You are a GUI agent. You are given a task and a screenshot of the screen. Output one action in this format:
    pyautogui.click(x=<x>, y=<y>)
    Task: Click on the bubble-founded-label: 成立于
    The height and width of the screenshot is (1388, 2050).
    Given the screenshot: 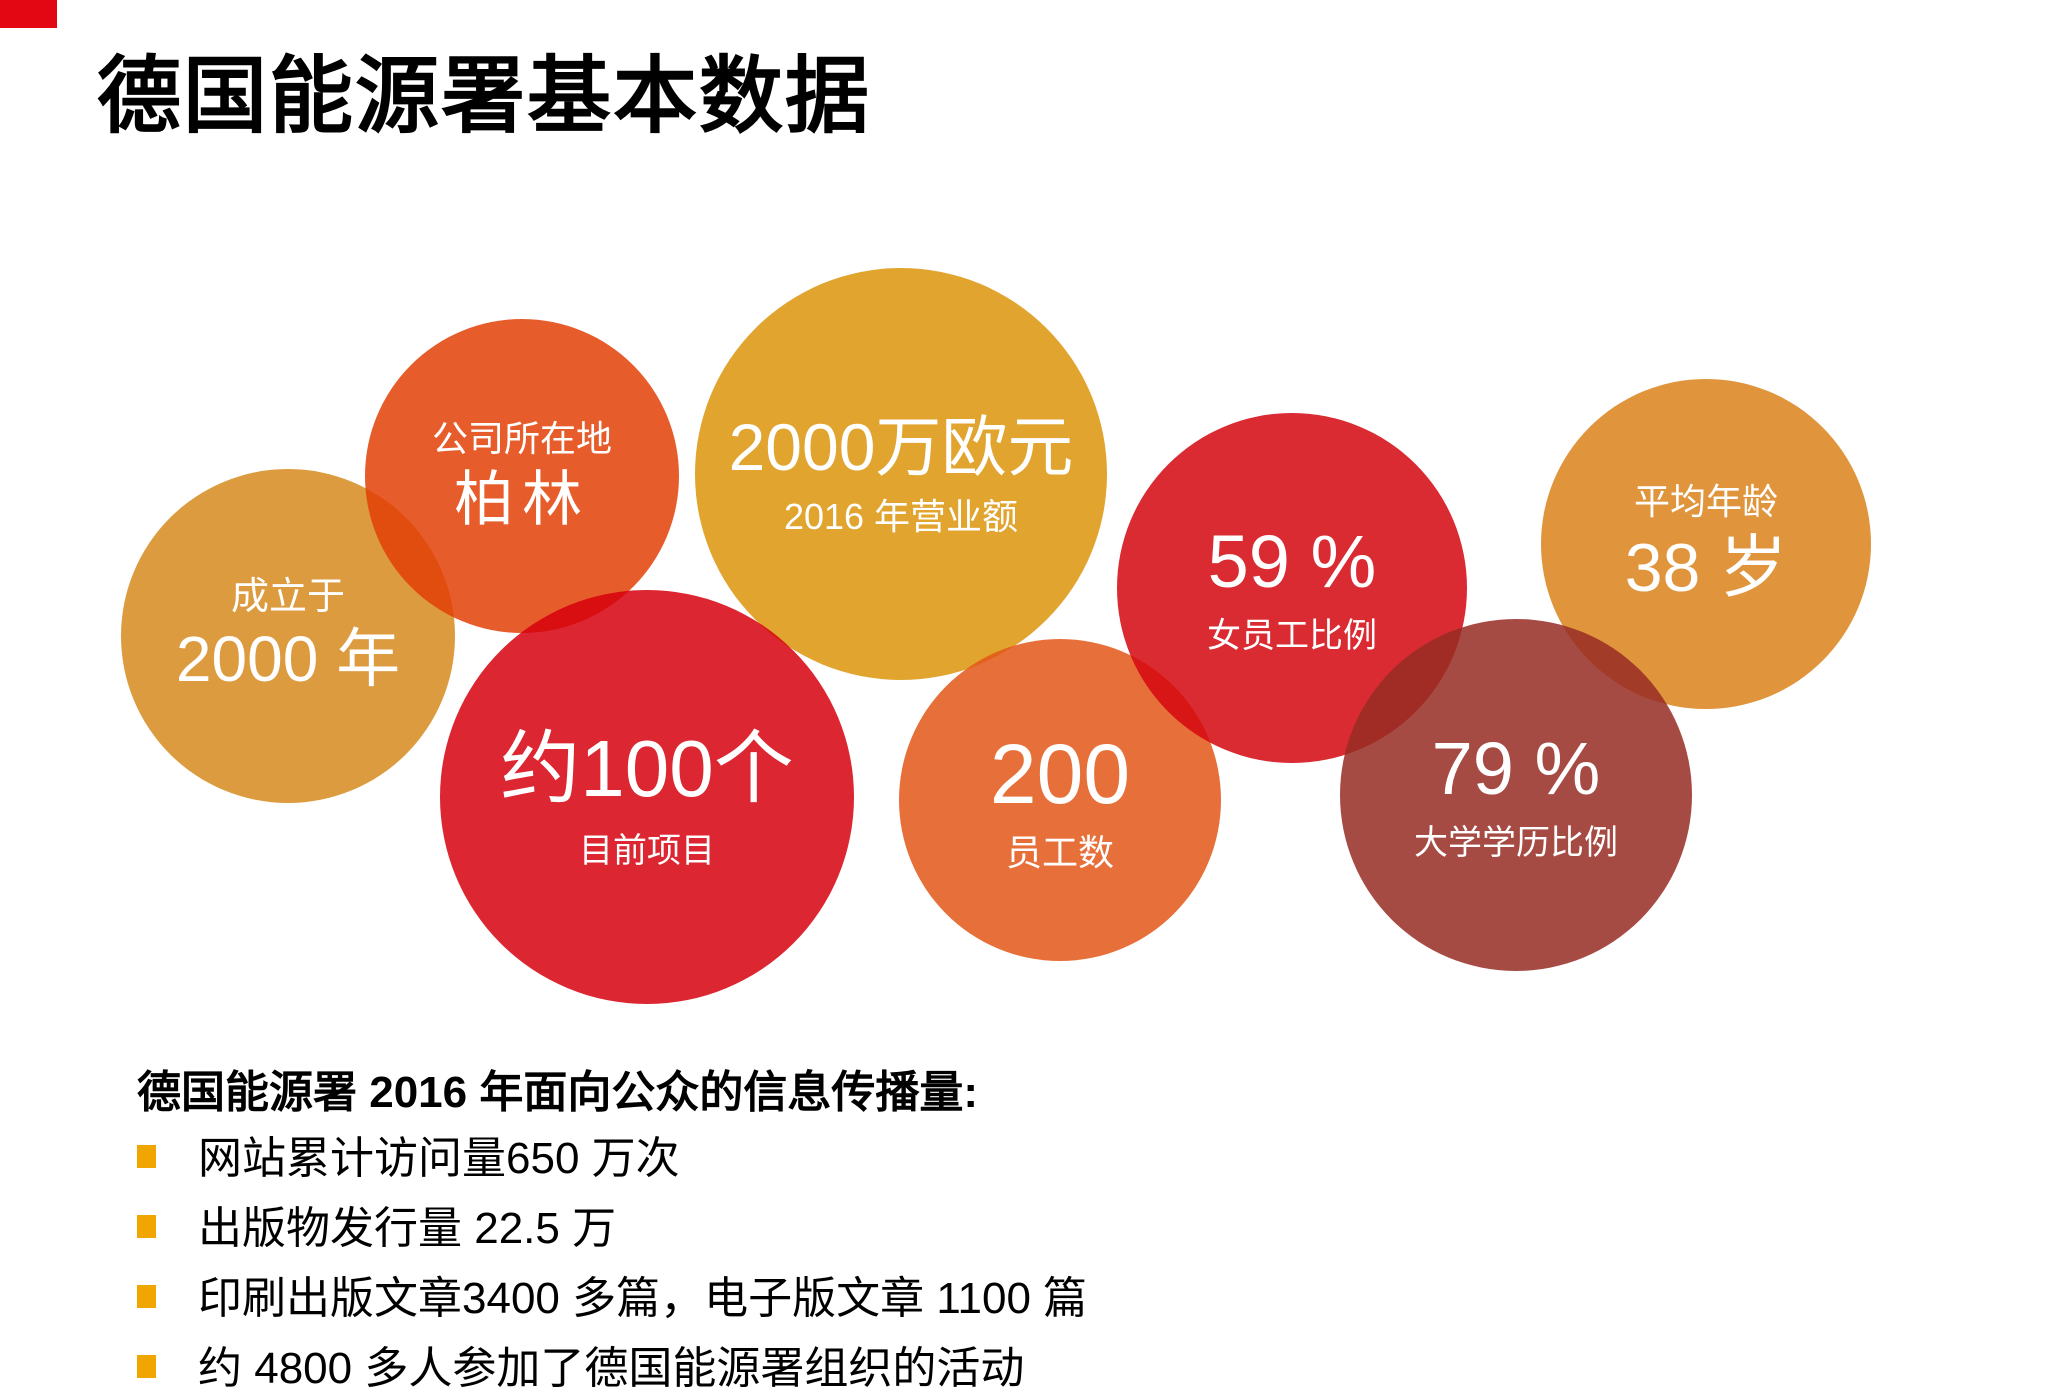 What is the action you would take?
    pyautogui.click(x=287, y=596)
    